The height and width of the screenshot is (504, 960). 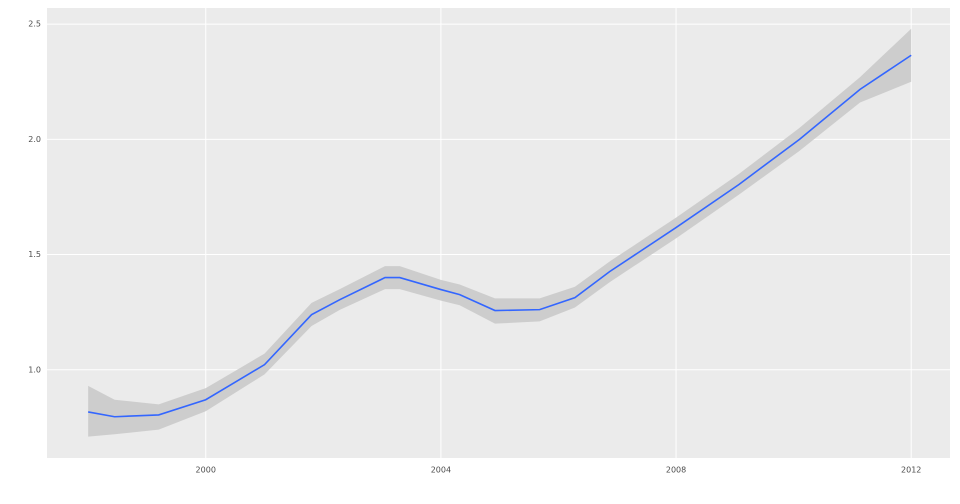 What do you see at coordinates (206, 470) in the screenshot?
I see `x-tick-label: 2000` at bounding box center [206, 470].